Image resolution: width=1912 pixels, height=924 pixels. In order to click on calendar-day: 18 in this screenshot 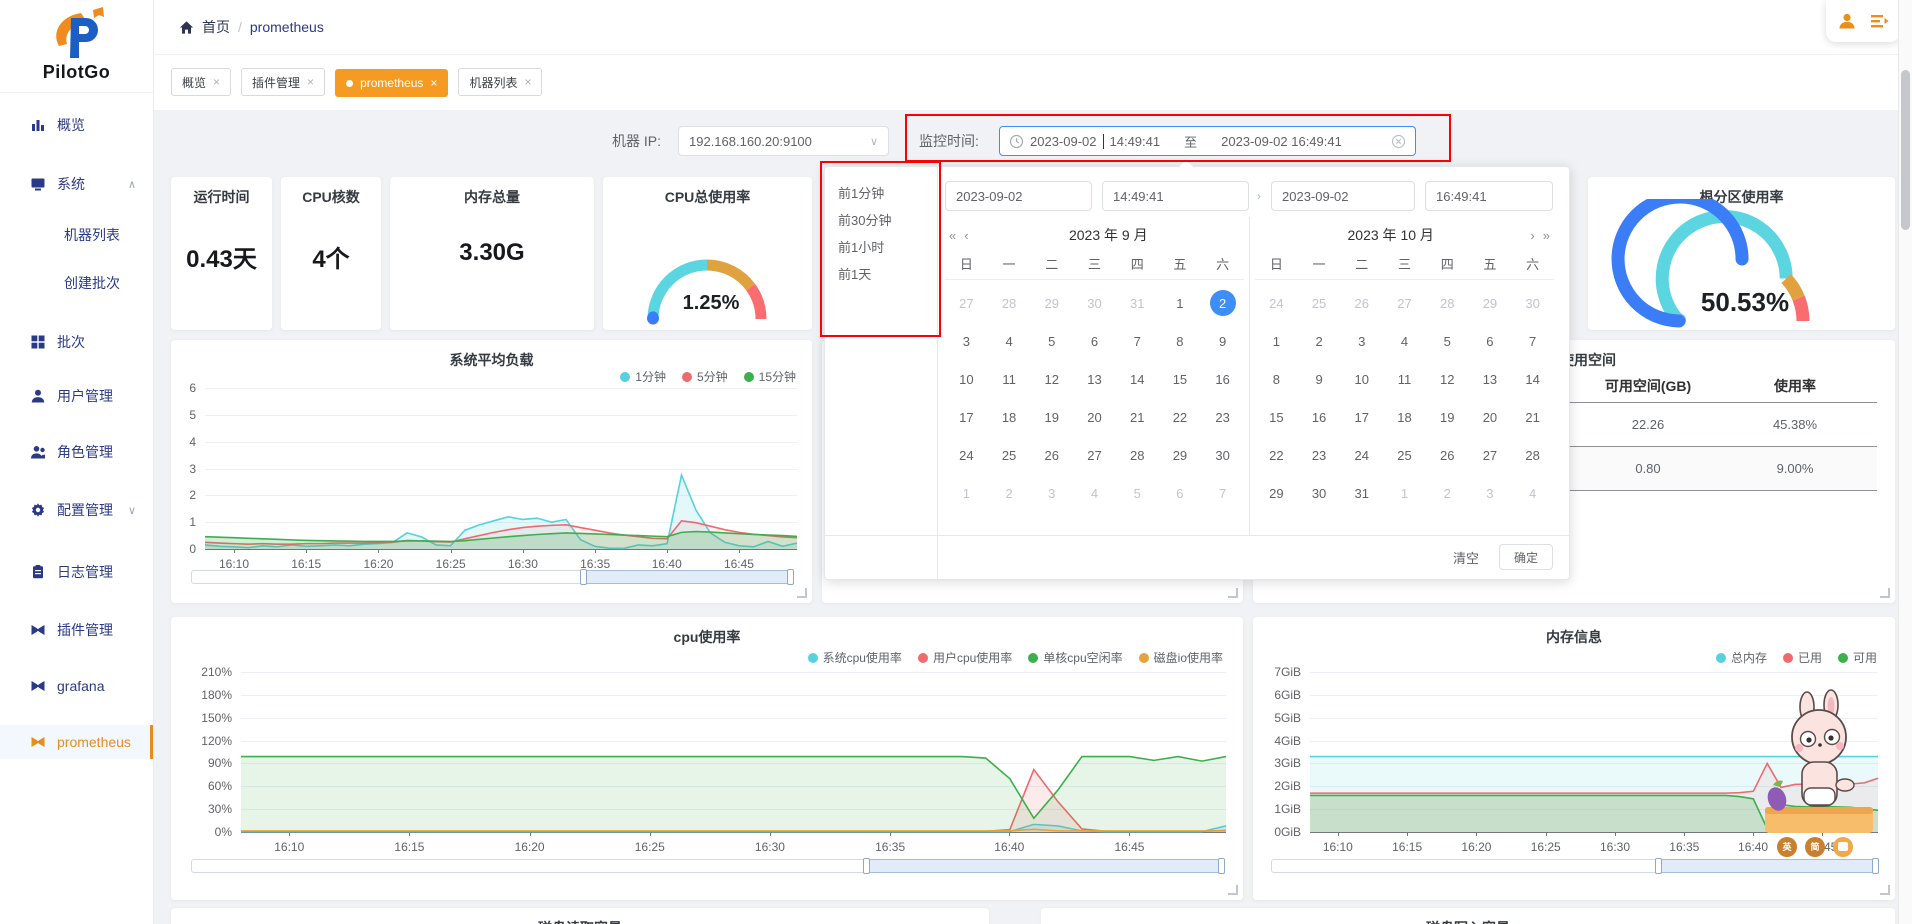, I will do `click(1009, 417)`.